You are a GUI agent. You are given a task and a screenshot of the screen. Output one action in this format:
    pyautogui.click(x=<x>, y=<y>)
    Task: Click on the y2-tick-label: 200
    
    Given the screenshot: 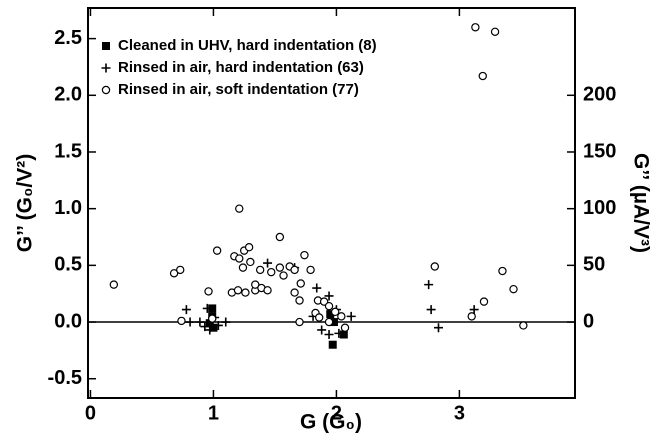 What is the action you would take?
    pyautogui.click(x=599, y=95)
    